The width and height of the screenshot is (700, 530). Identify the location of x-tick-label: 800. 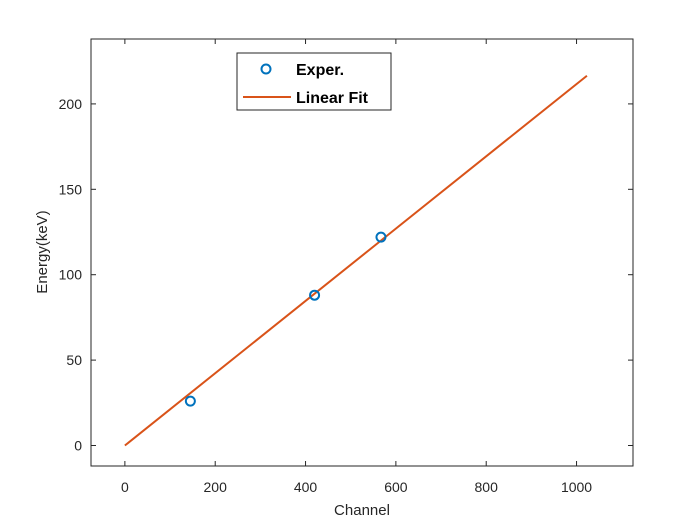
(487, 487).